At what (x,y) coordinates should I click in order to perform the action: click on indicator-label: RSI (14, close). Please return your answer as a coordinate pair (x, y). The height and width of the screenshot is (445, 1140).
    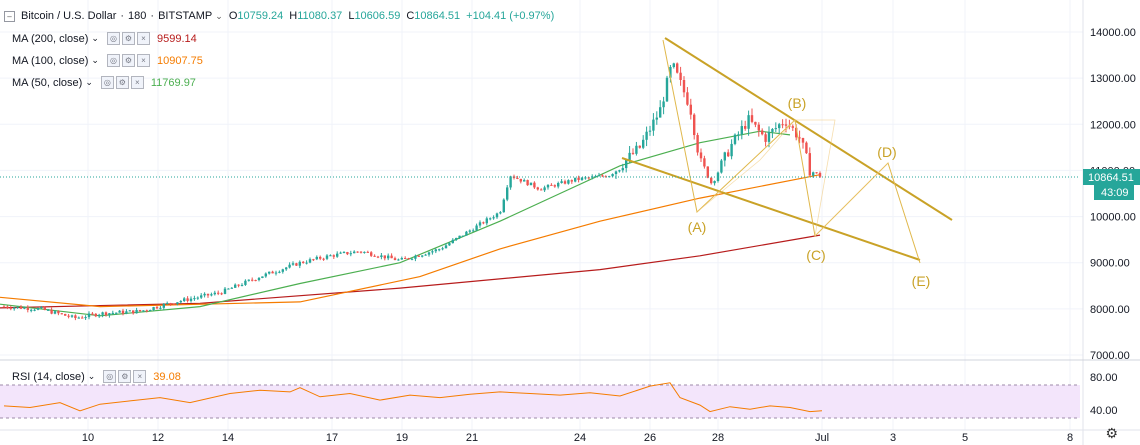
    Looking at the image, I should click on (48, 376).